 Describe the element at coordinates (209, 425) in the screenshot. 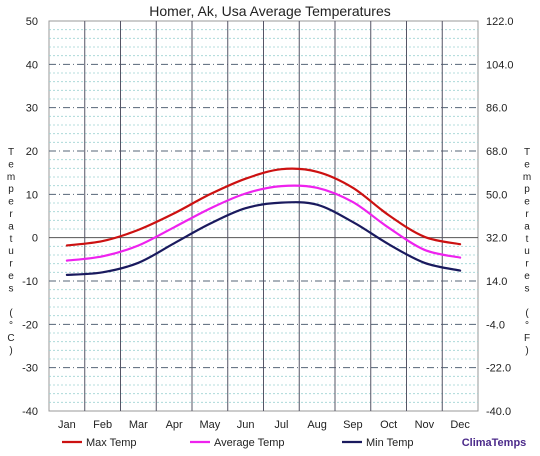

I see `x-tick-label: May` at that location.